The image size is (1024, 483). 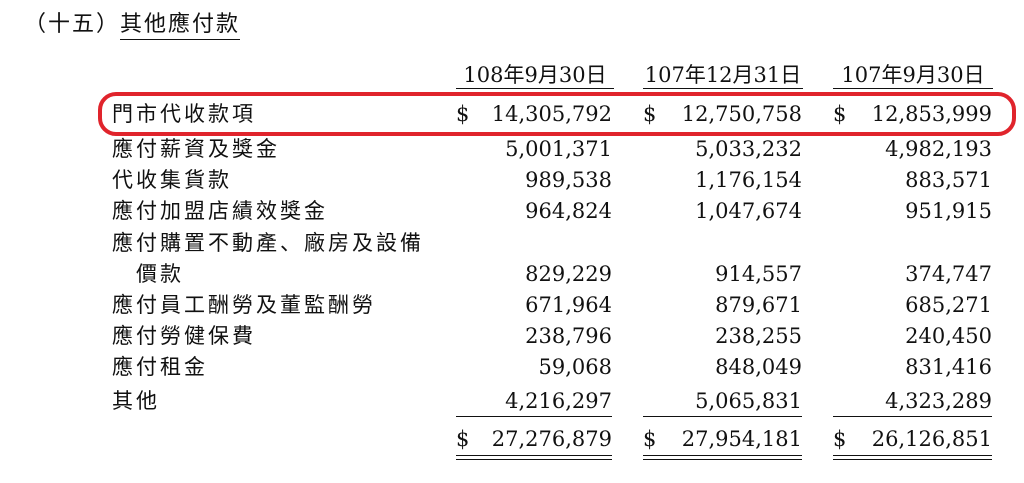 What do you see at coordinates (220, 211) in the screenshot?
I see `row-label: 應付加盟店績效獎金` at bounding box center [220, 211].